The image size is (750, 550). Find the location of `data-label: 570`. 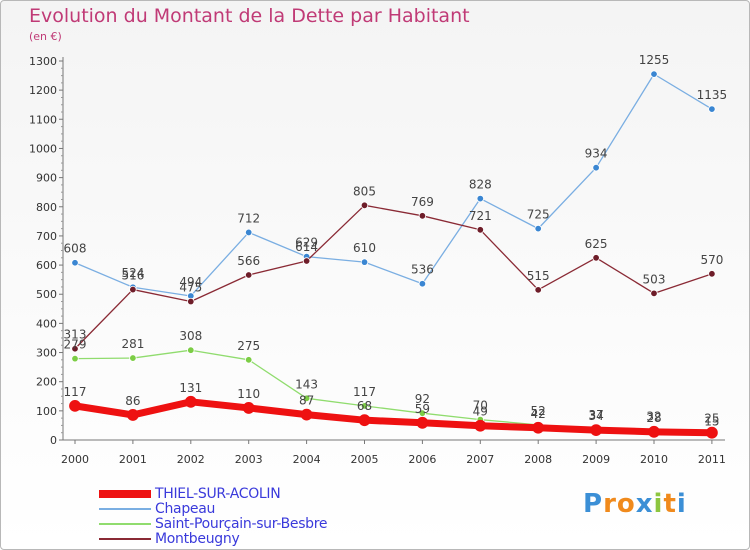

data-label: 570 is located at coordinates (711, 260).